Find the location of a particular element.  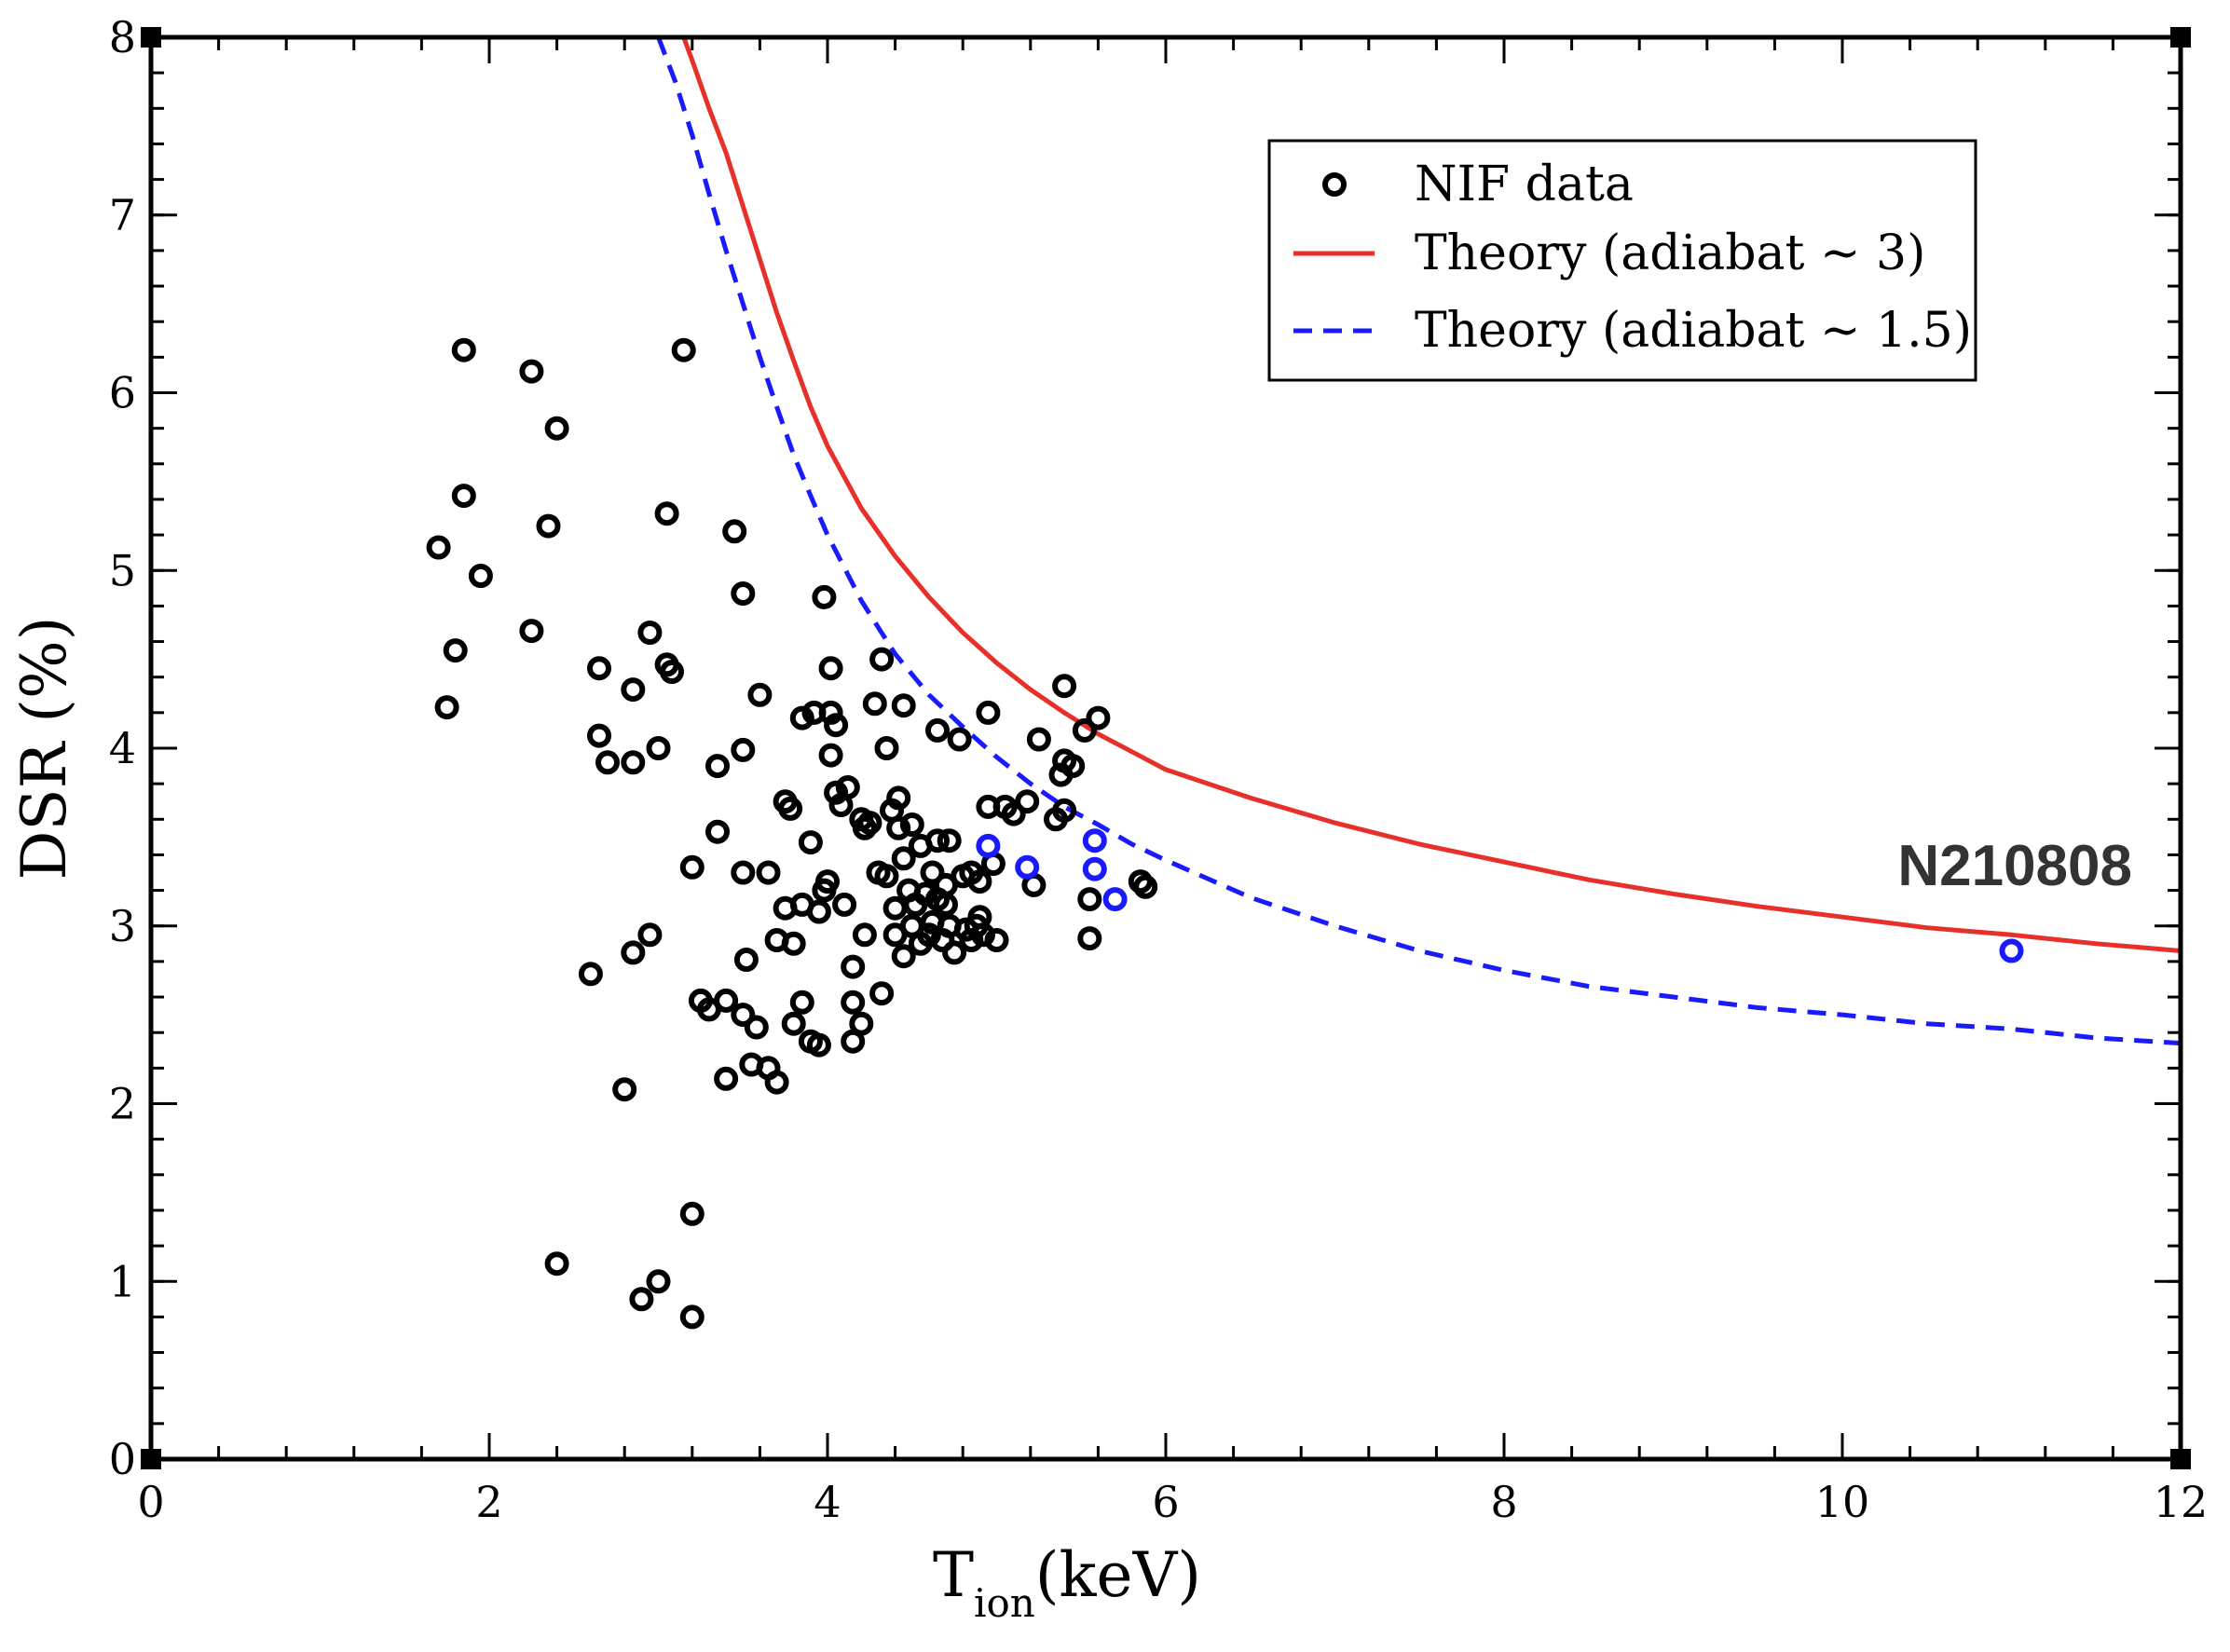

x-axis-title-main: T is located at coordinates (953, 1575).